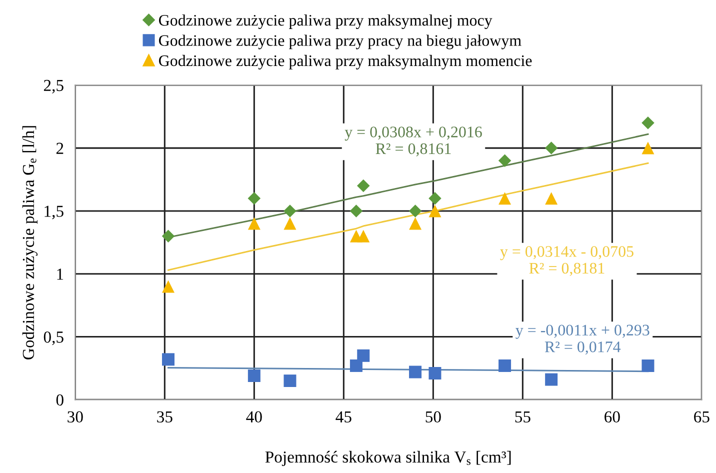 The width and height of the screenshot is (716, 473). What do you see at coordinates (340, 42) in the screenshot?
I see `legend-label: Godzinowe zużycie paliwa przy pracy na biegu jałowym` at bounding box center [340, 42].